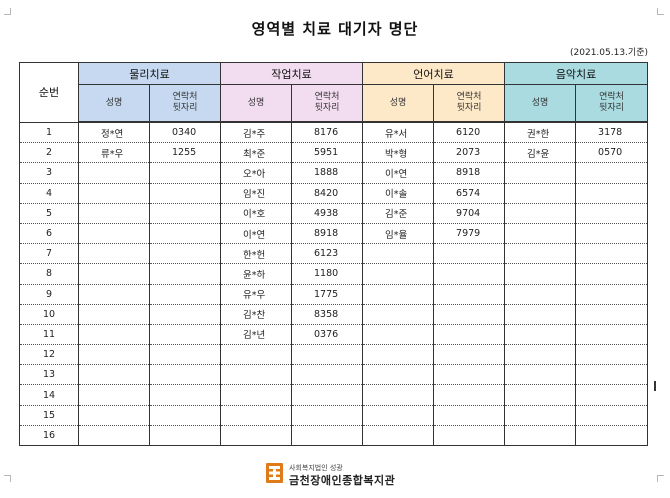 The height and width of the screenshot is (498, 670). I want to click on table-row: 16, so click(334, 436).